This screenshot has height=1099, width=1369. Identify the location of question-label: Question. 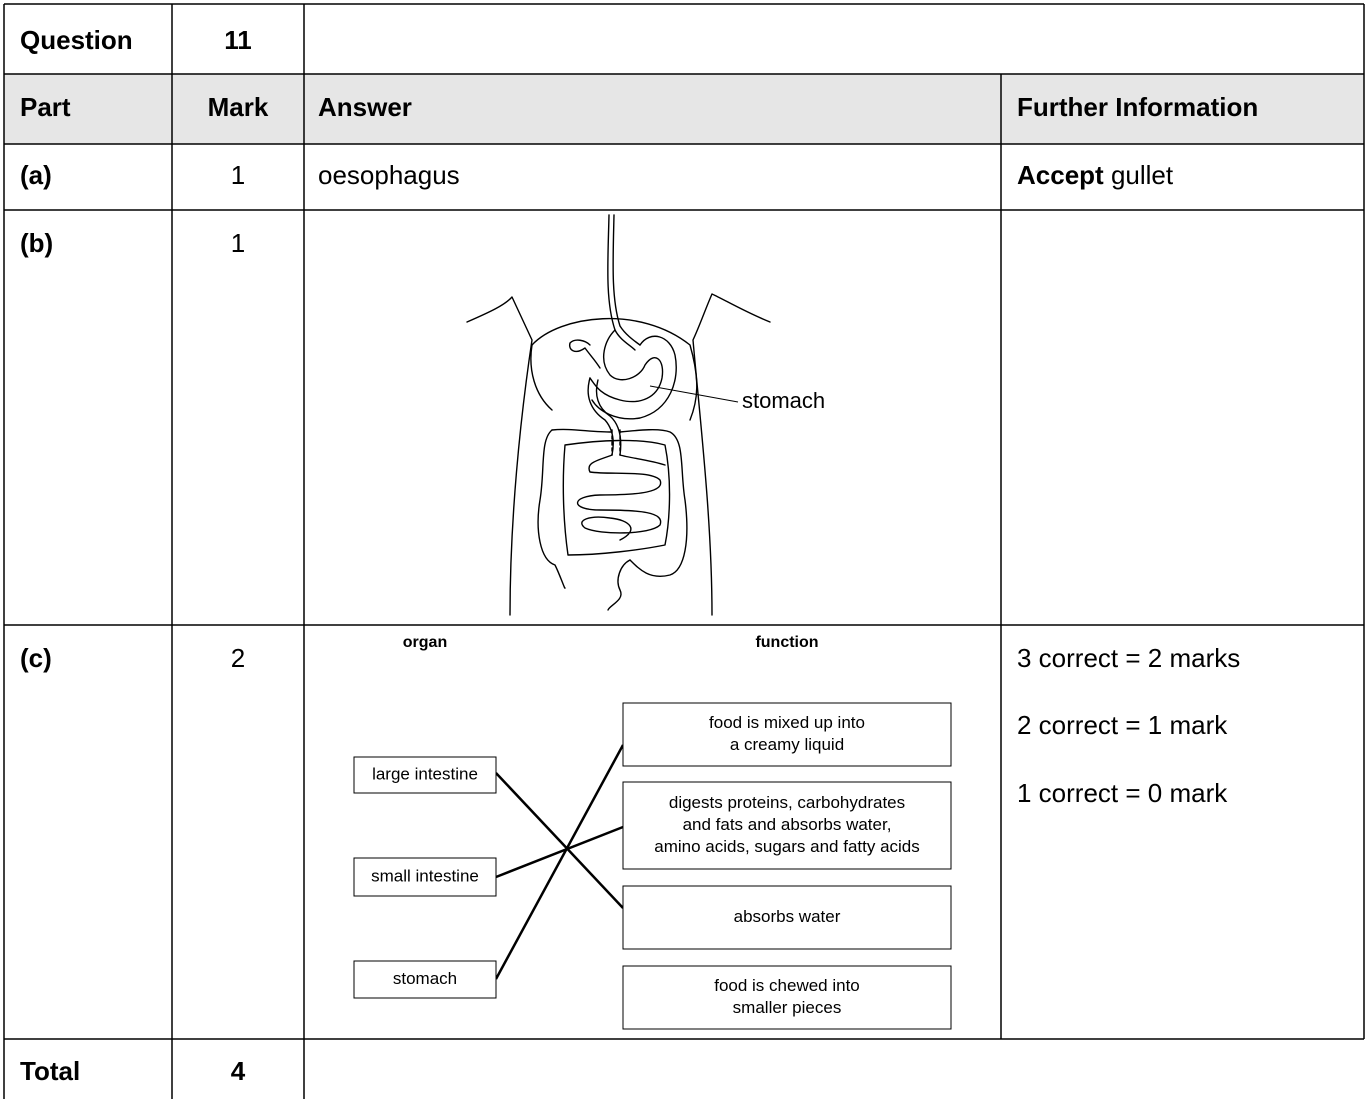
(76, 40).